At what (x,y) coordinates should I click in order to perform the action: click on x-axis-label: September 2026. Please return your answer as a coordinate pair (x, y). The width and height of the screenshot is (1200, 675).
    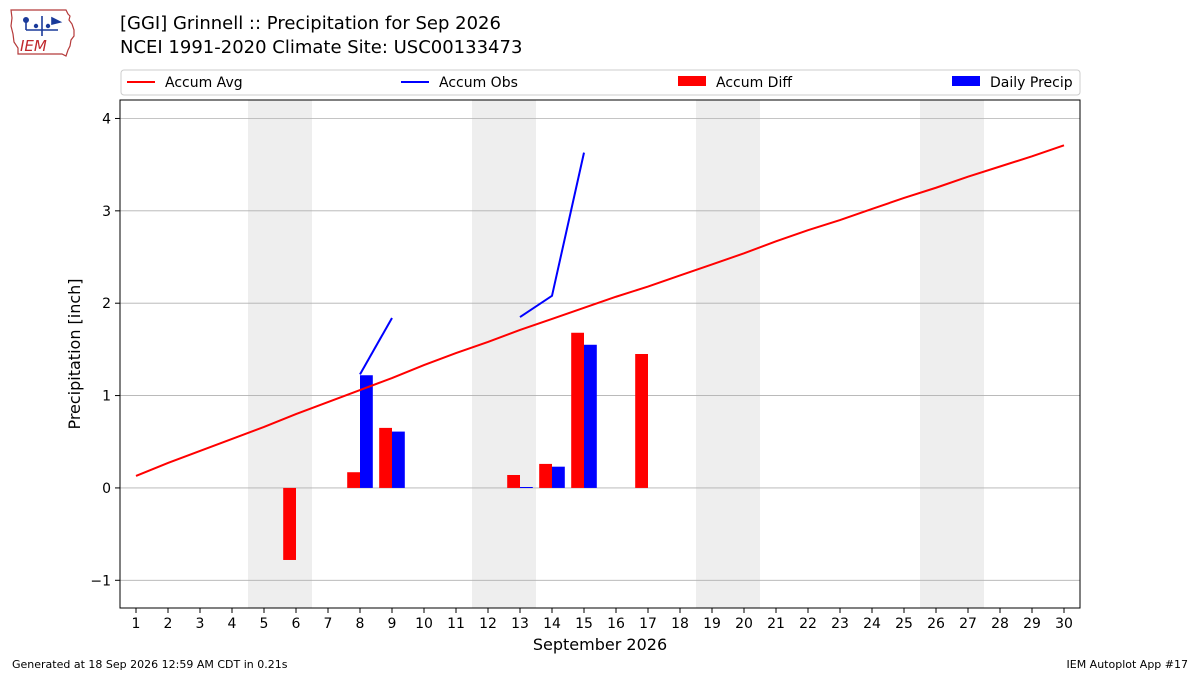
    Looking at the image, I should click on (600, 644).